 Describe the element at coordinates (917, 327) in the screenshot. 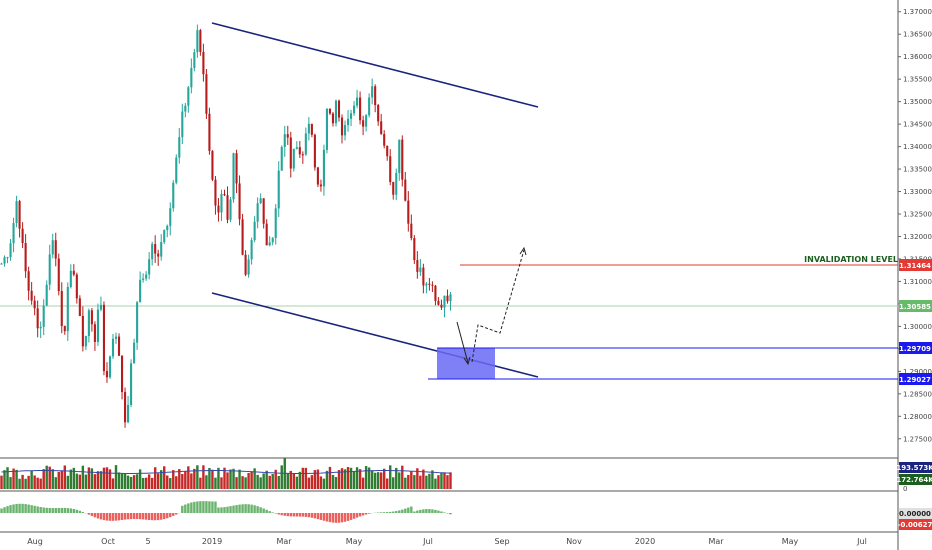

I see `price-tick-label: 1.30000` at that location.